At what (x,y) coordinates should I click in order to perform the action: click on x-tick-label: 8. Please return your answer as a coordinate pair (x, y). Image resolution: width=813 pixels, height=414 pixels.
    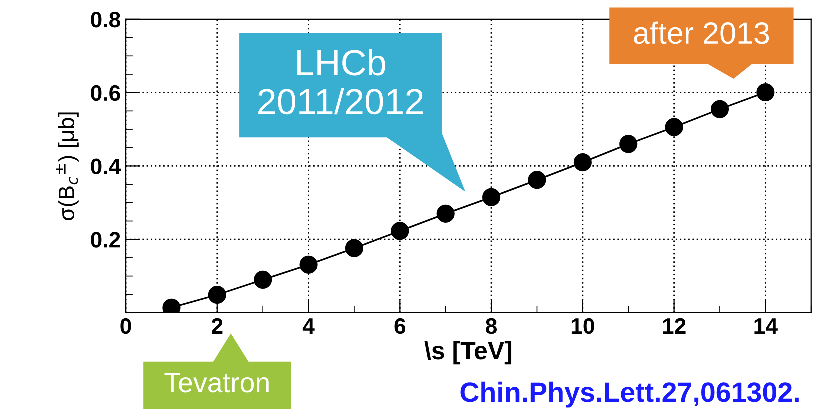
    Looking at the image, I should click on (492, 326).